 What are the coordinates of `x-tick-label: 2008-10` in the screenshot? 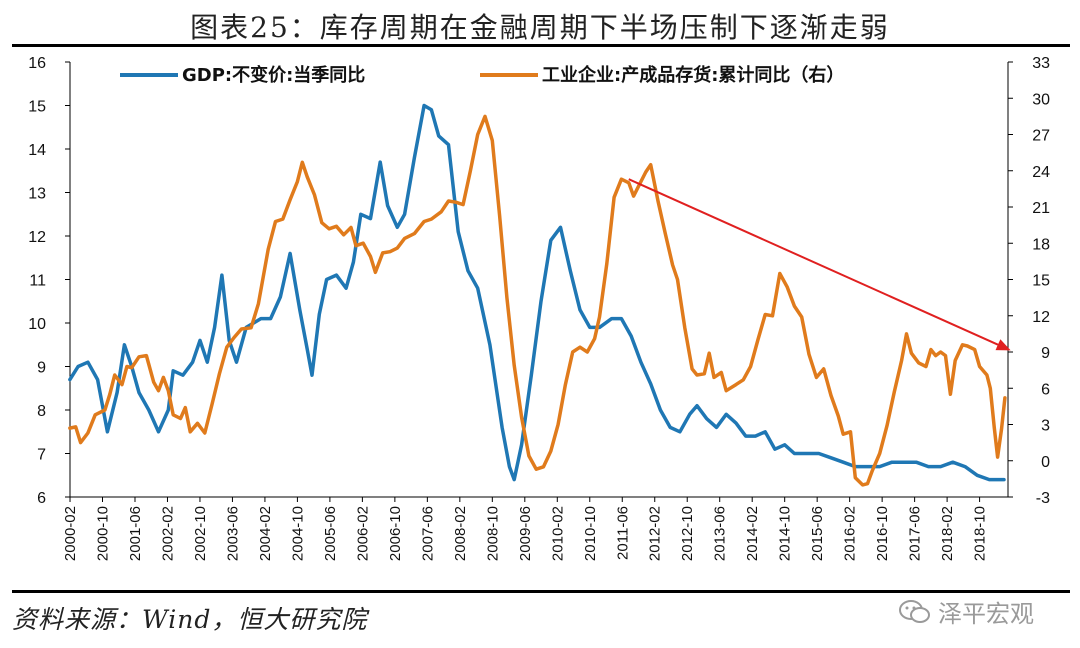 It's located at (492, 533).